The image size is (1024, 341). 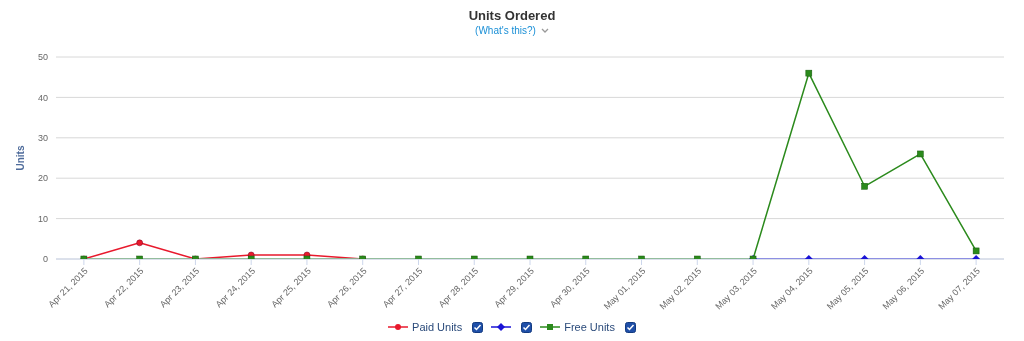 What do you see at coordinates (45, 259) in the screenshot?
I see `y-tick-label: 0` at bounding box center [45, 259].